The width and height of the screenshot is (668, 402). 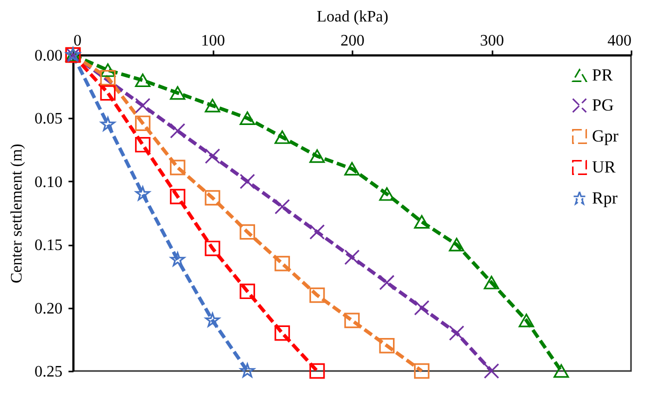 I want to click on y-tick-label: 0.15, so click(x=48, y=245).